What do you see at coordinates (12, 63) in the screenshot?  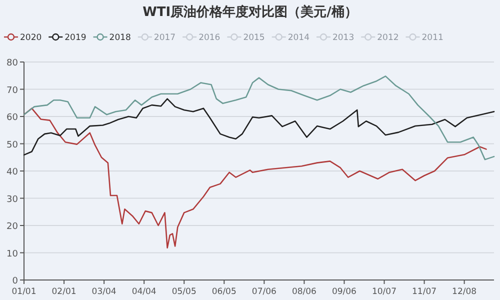 I see `y-tick-label: 80` at bounding box center [12, 63].